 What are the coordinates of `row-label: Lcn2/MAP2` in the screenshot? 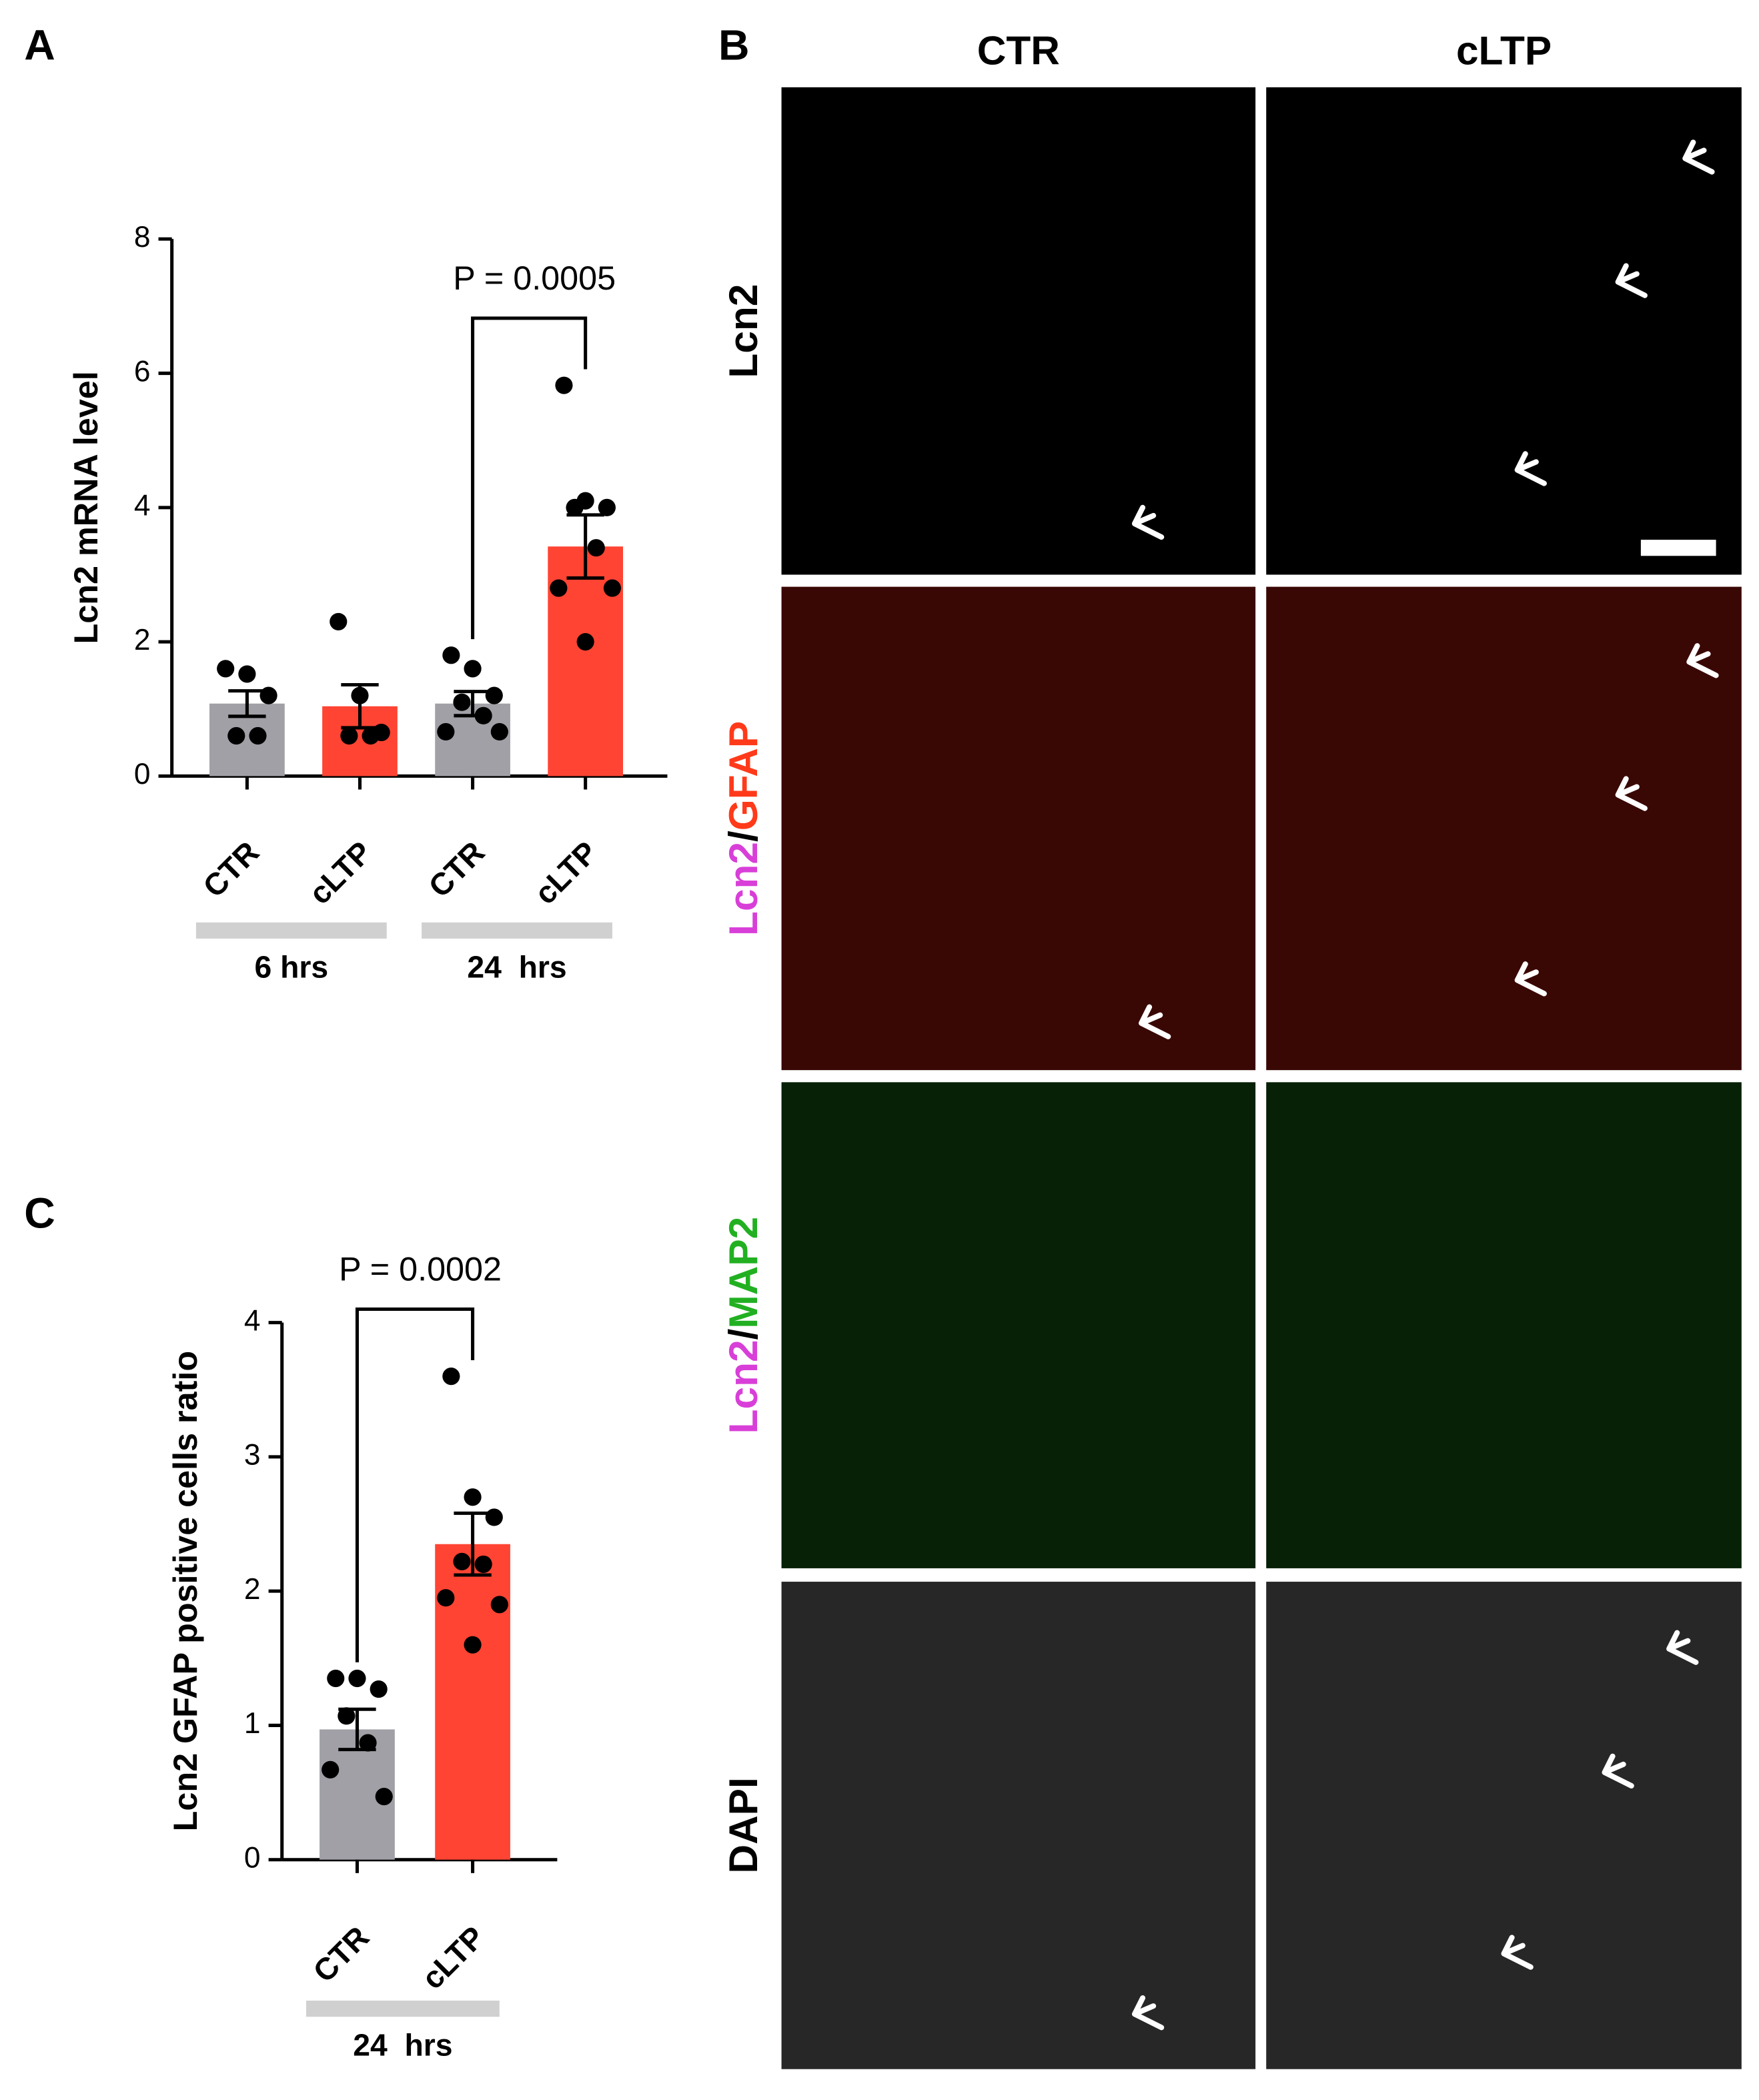 It's located at (743, 1325).